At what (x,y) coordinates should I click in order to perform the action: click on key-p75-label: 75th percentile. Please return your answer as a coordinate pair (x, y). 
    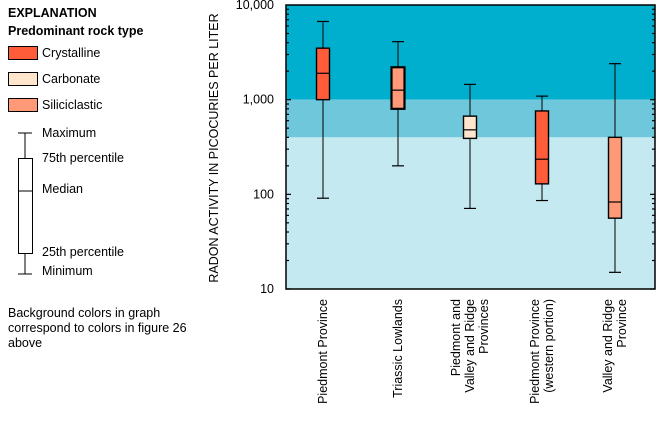
    Looking at the image, I should click on (83, 158).